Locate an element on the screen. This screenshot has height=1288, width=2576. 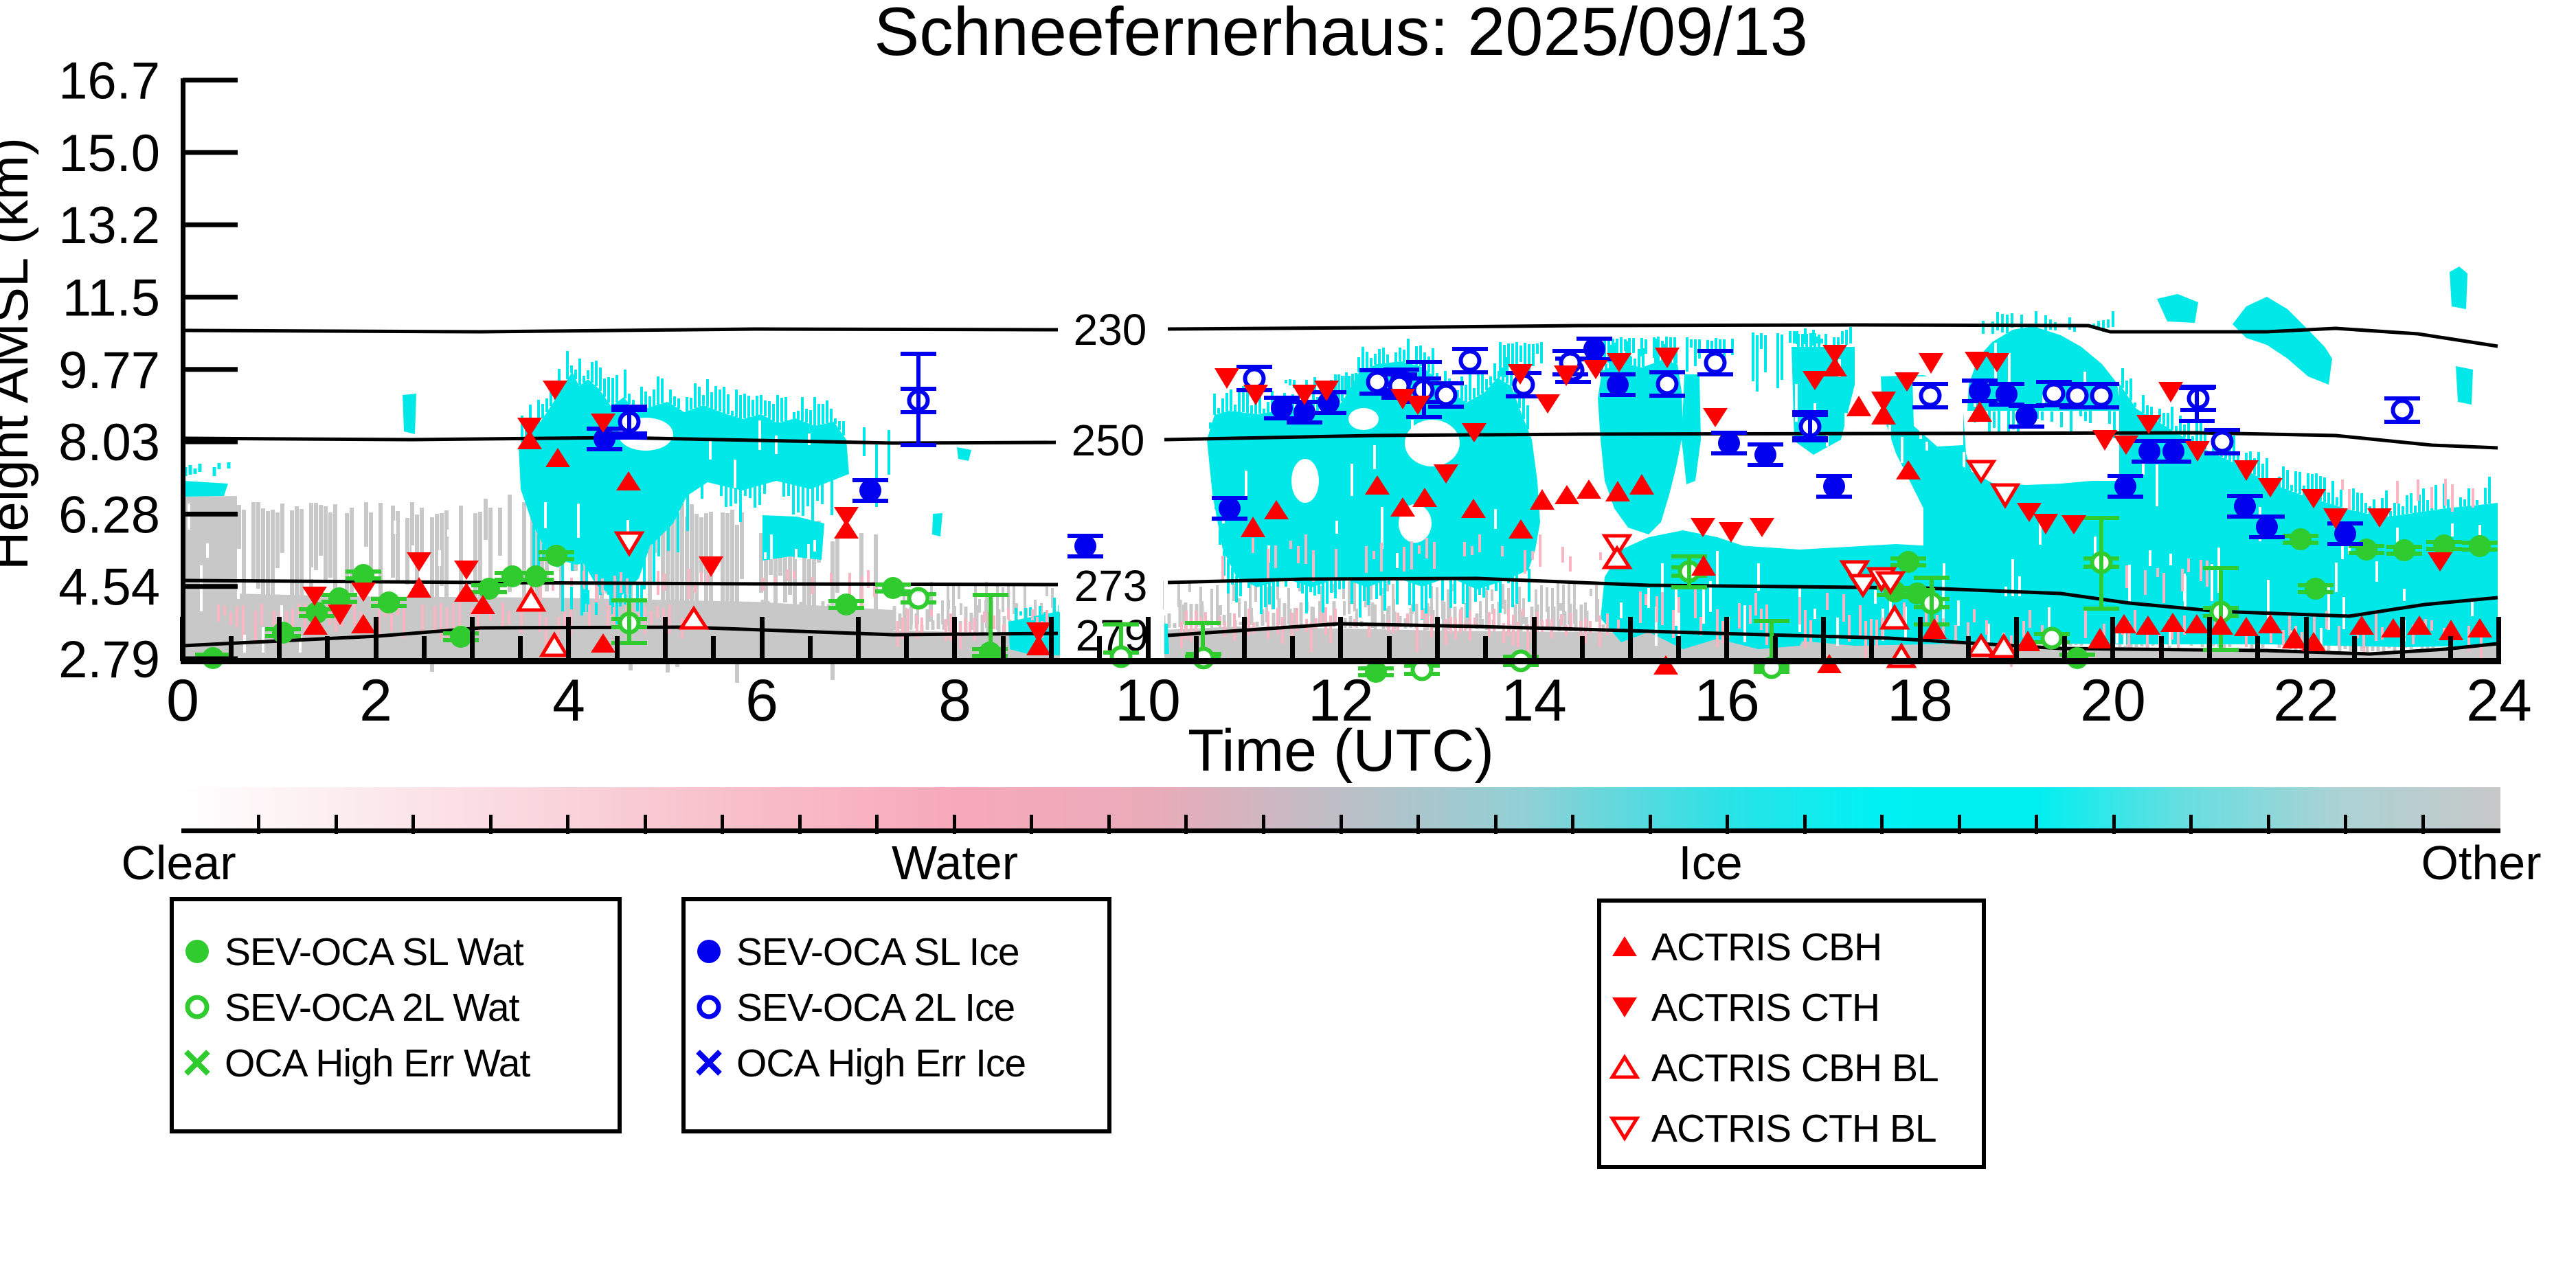
svg-text: 15.0 is located at coordinates (109, 153).